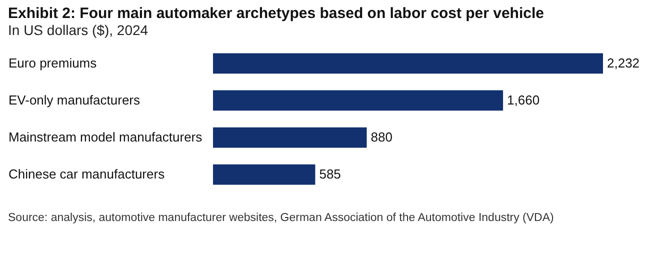 This screenshot has height=268, width=658. What do you see at coordinates (330, 174) in the screenshot?
I see `data-label: 585` at bounding box center [330, 174].